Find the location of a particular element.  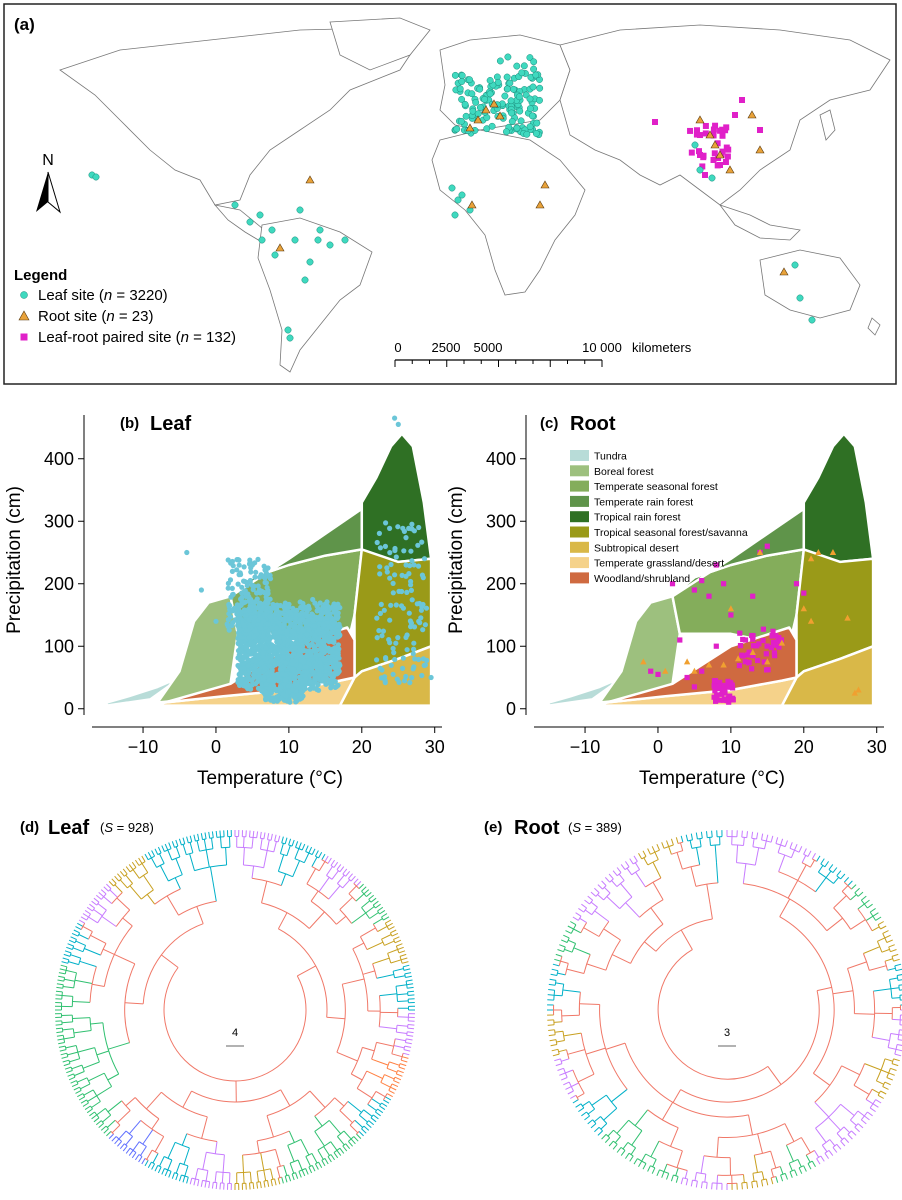

biome-legend-label: Boreal forest is located at coordinates (624, 472).